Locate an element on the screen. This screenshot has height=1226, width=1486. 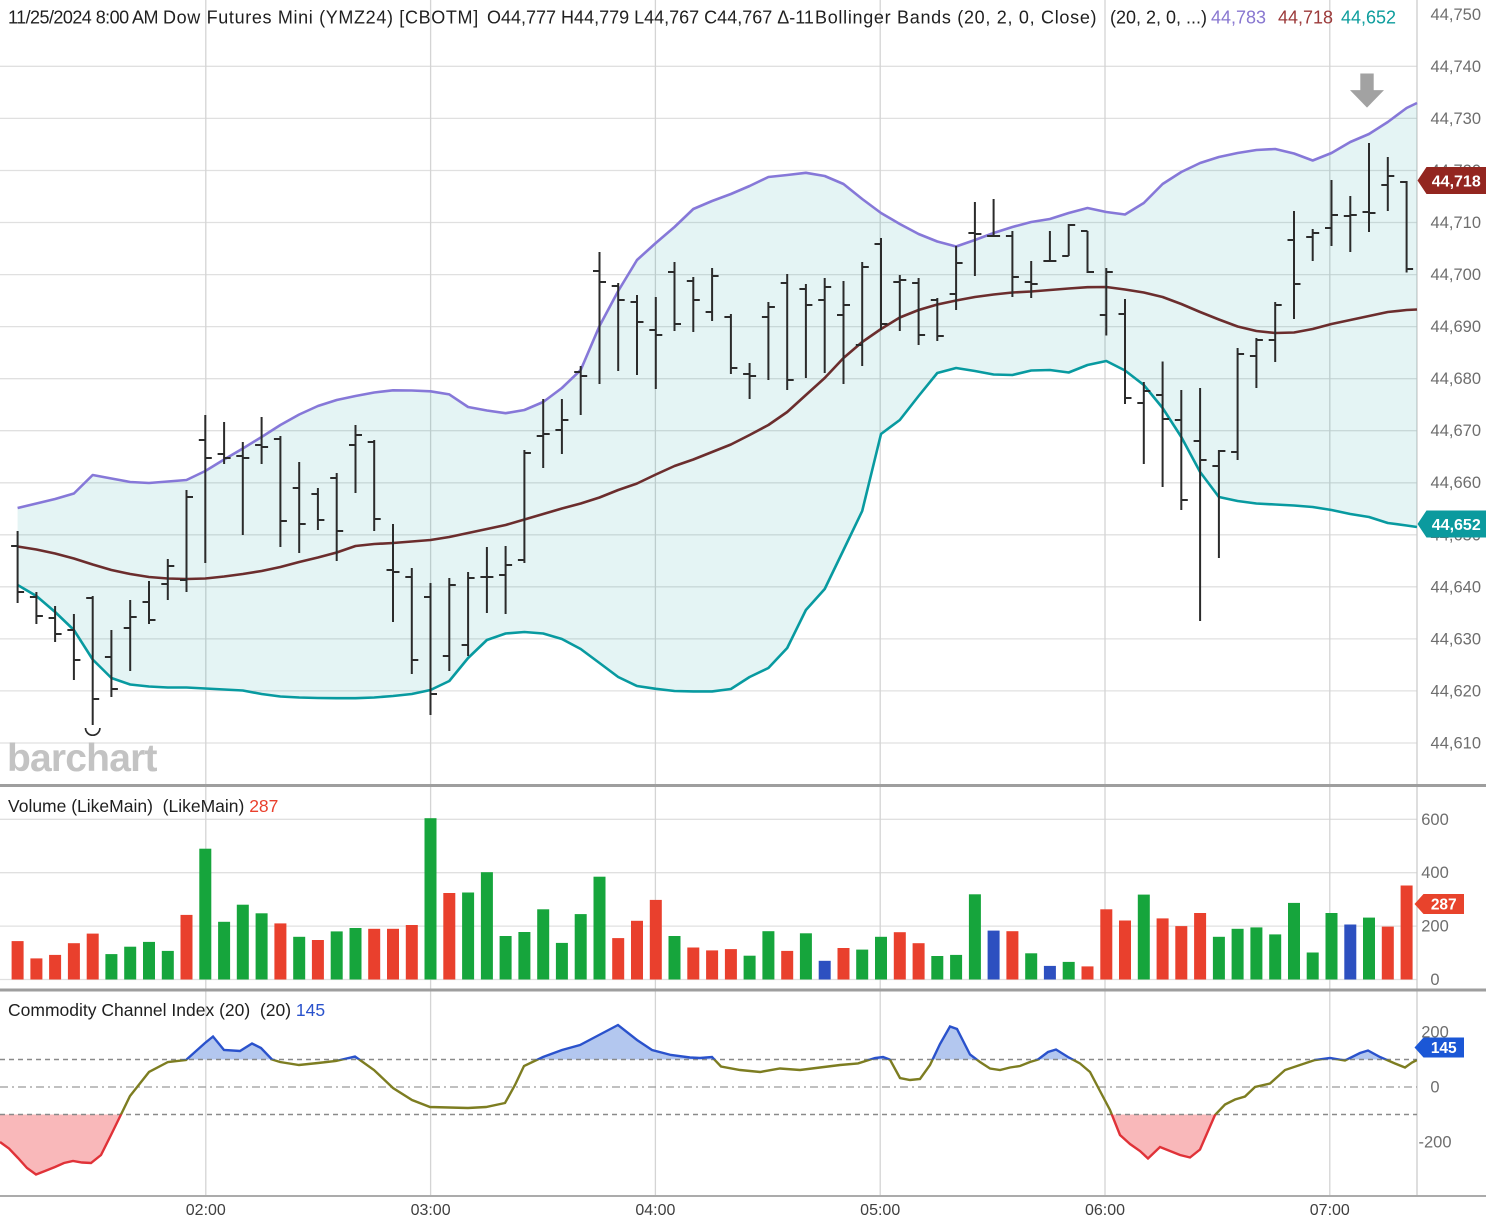
svg-text:Bollinger Bands (20, 2, 0, Clo: Bollinger Bands (20, 2, 0, Close) is located at coordinates (956, 18).